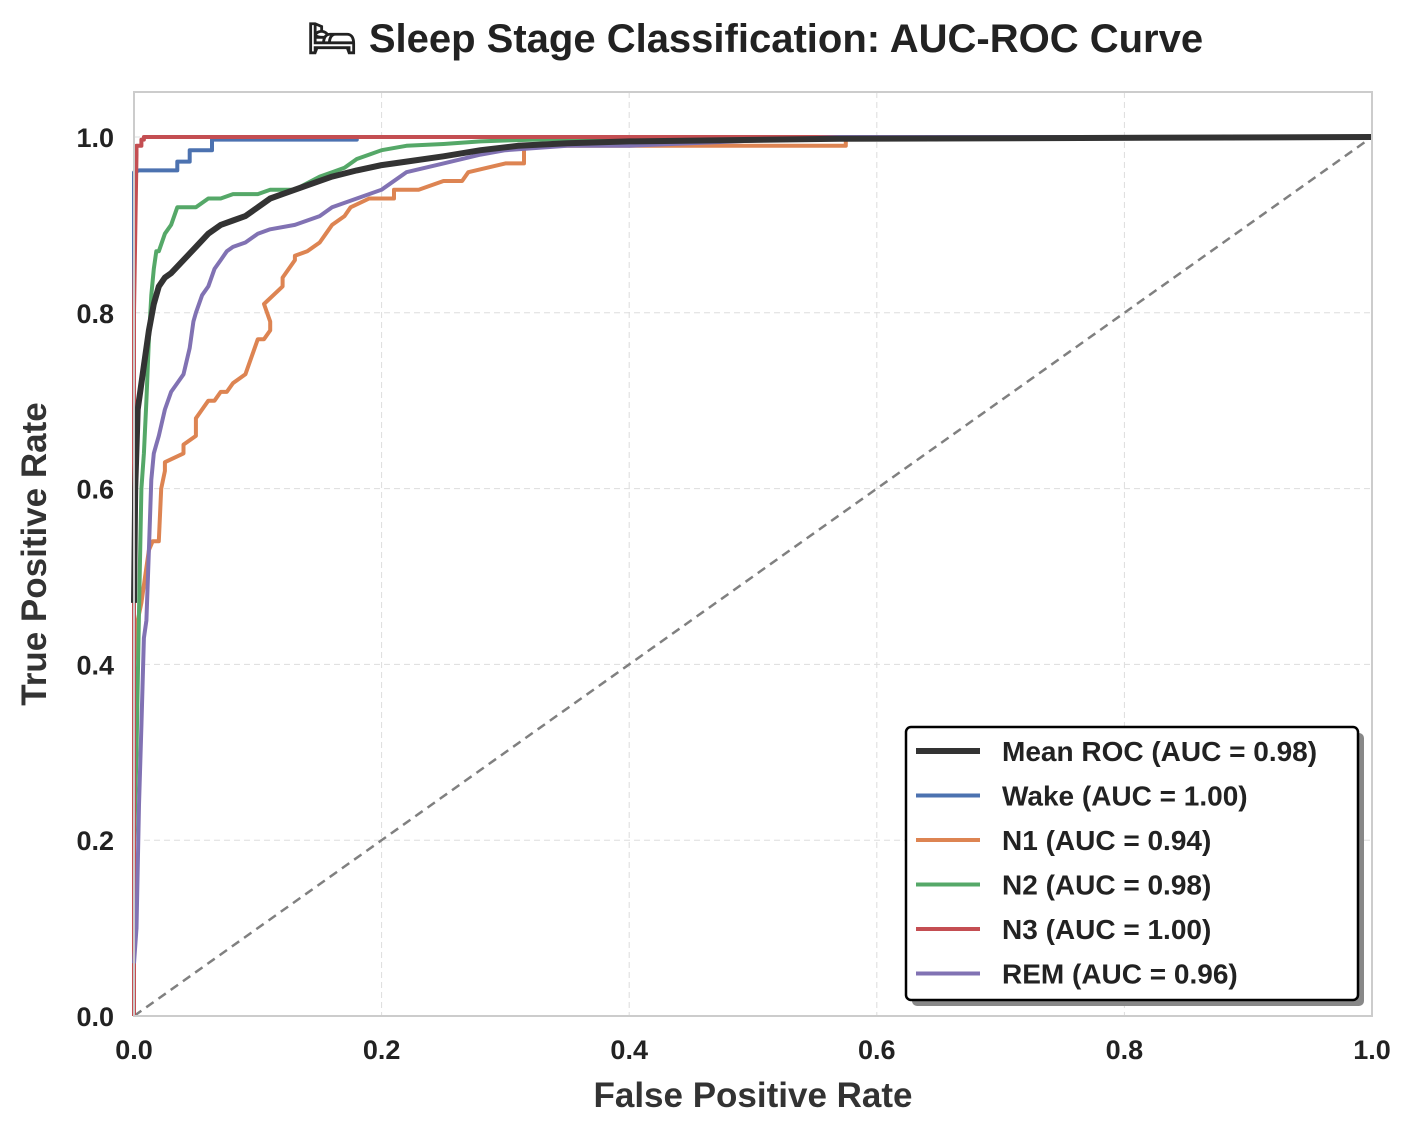  I want to click on y-tick-label-0: 0.0, so click(95, 1017).